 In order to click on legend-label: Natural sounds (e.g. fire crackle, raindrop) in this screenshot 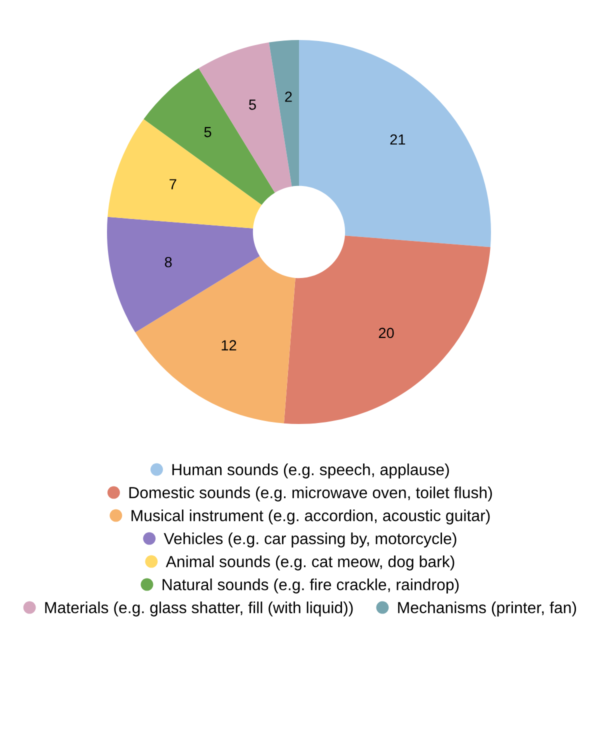, I will do `click(310, 586)`.